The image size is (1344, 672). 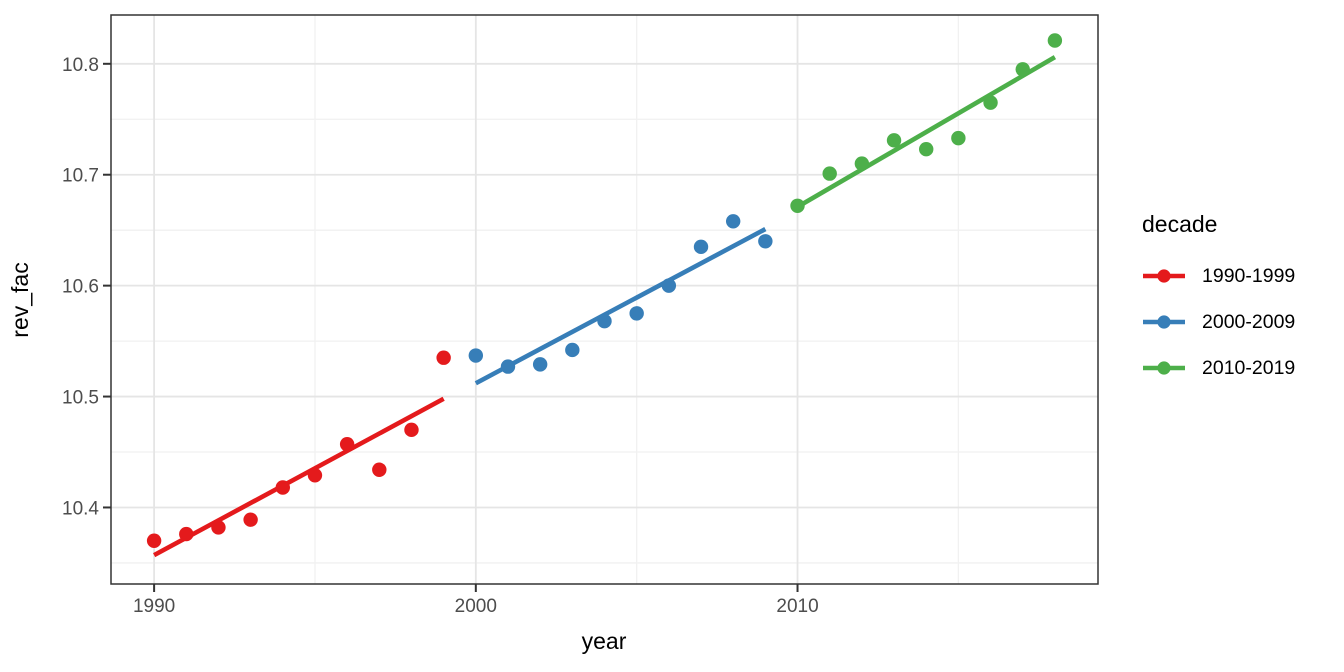 What do you see at coordinates (797, 606) in the screenshot?
I see `x-axis-tick-label: 2010` at bounding box center [797, 606].